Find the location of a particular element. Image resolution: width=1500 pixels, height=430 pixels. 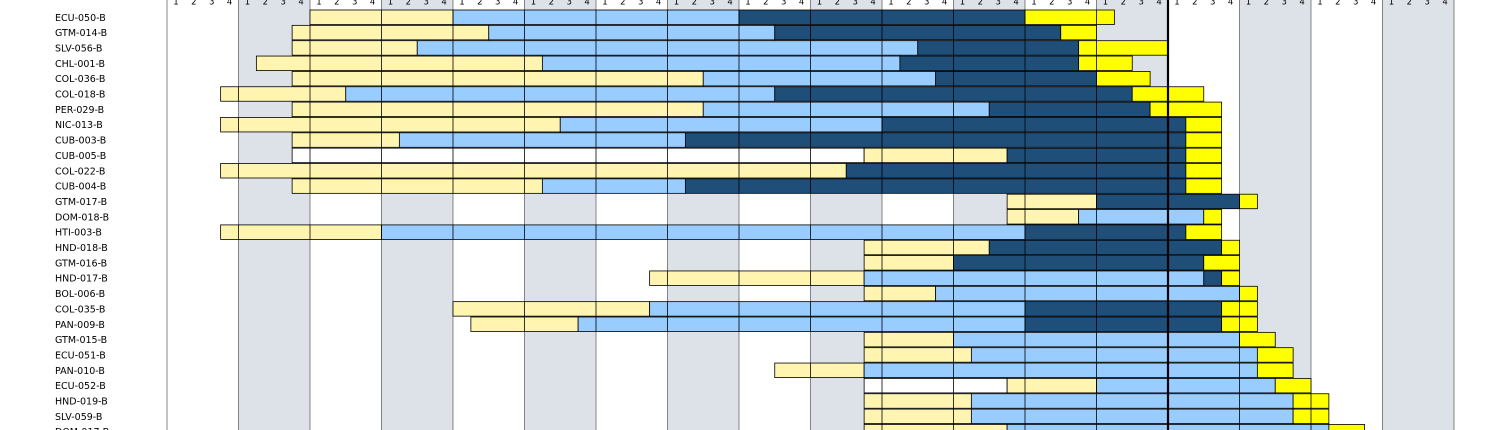

row-label: CUB-005-B is located at coordinates (80, 156).